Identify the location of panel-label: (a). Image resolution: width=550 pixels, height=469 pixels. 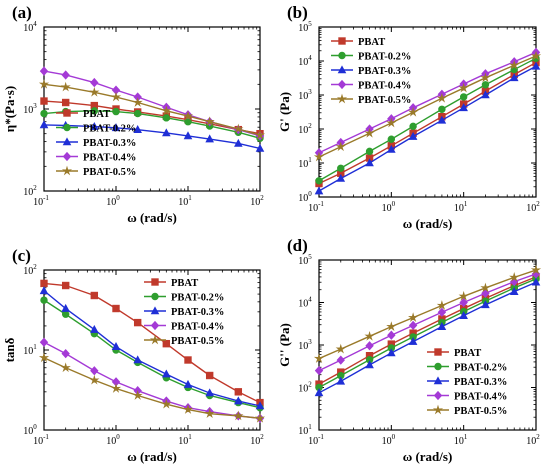
(22, 12).